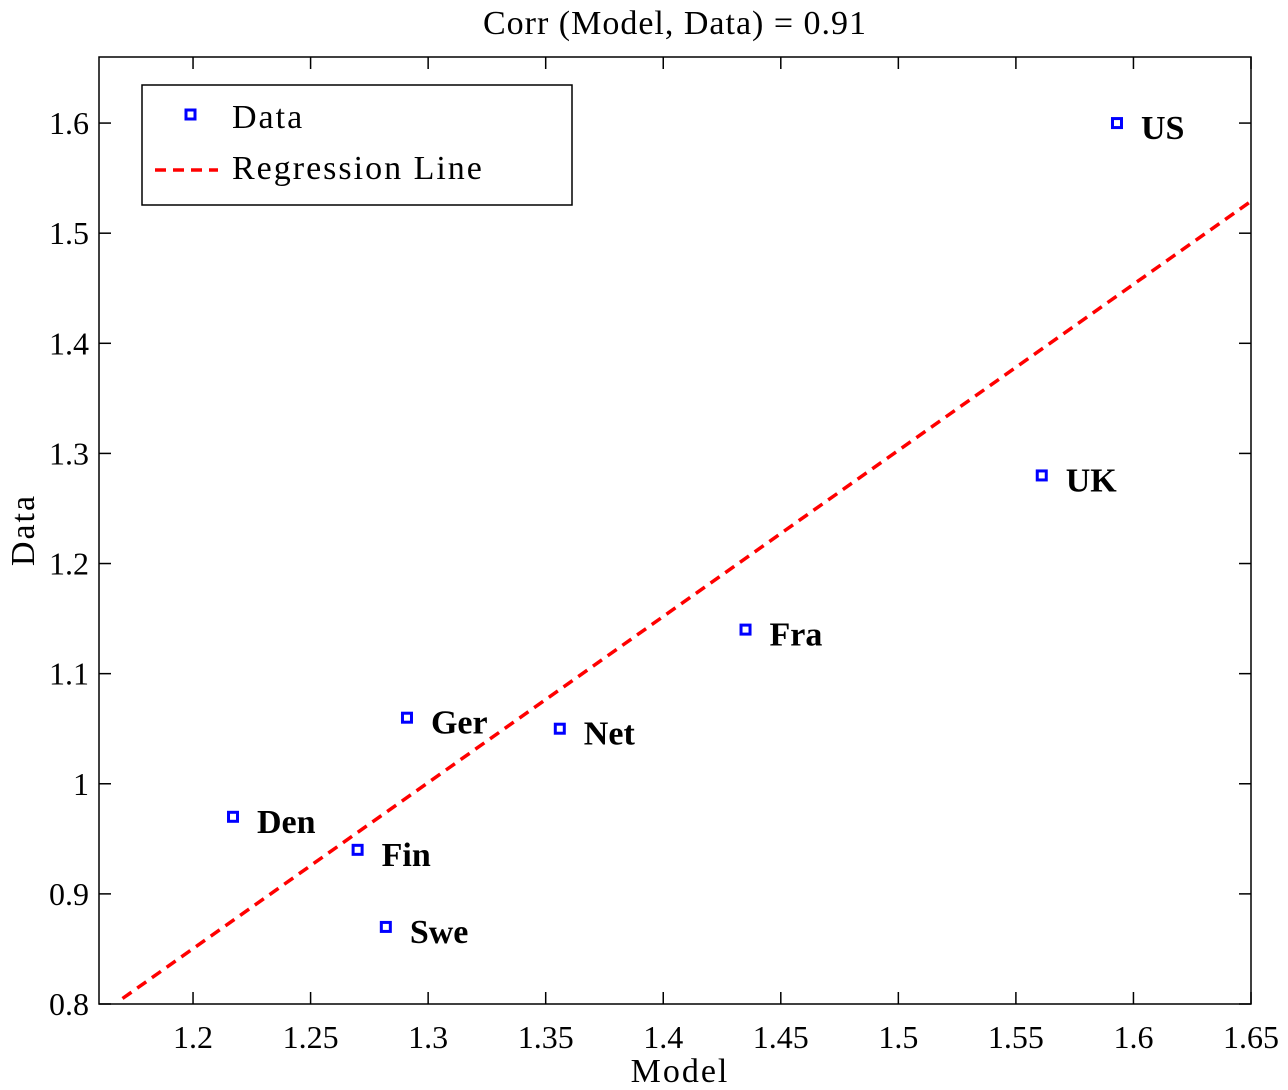  What do you see at coordinates (233, 816) in the screenshot?
I see `data-point-den` at bounding box center [233, 816].